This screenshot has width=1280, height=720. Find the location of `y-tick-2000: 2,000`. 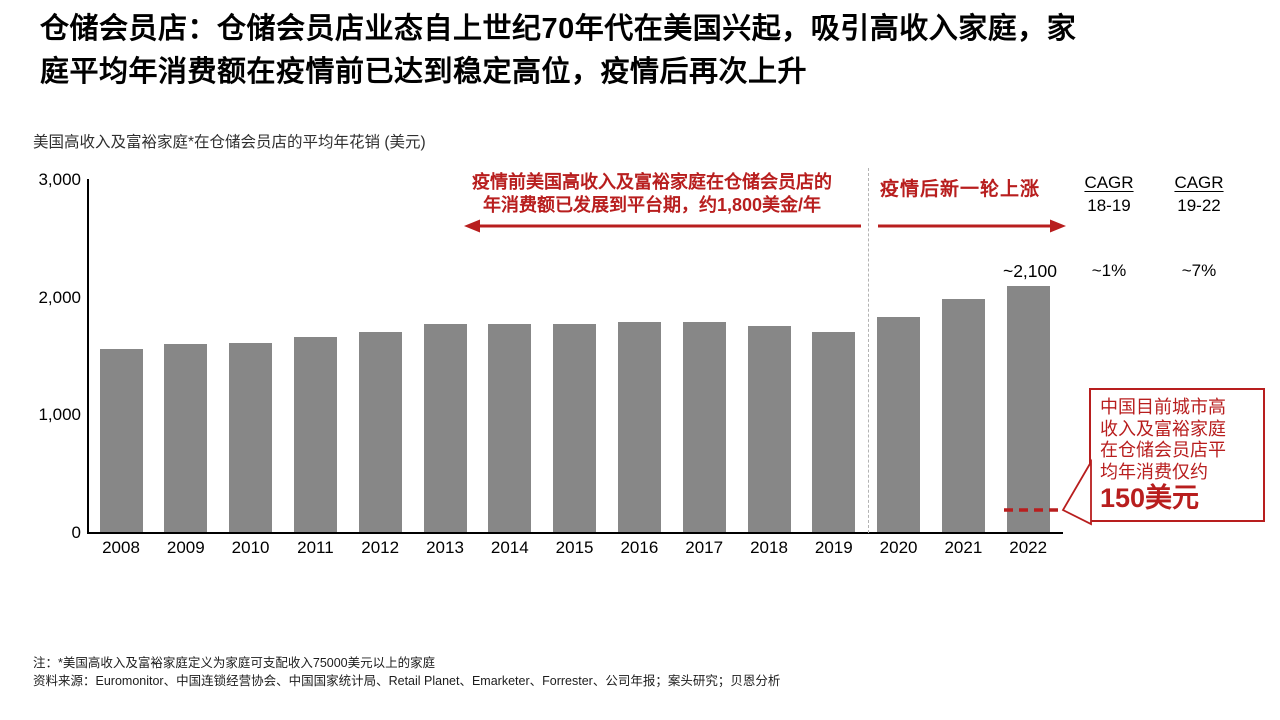

y-tick-2000: 2,000 is located at coordinates (59, 297).